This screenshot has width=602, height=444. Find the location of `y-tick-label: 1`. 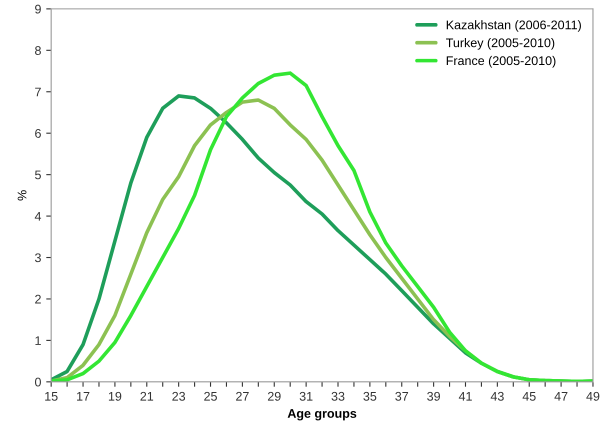

y-tick-label: 1 is located at coordinates (38, 340).